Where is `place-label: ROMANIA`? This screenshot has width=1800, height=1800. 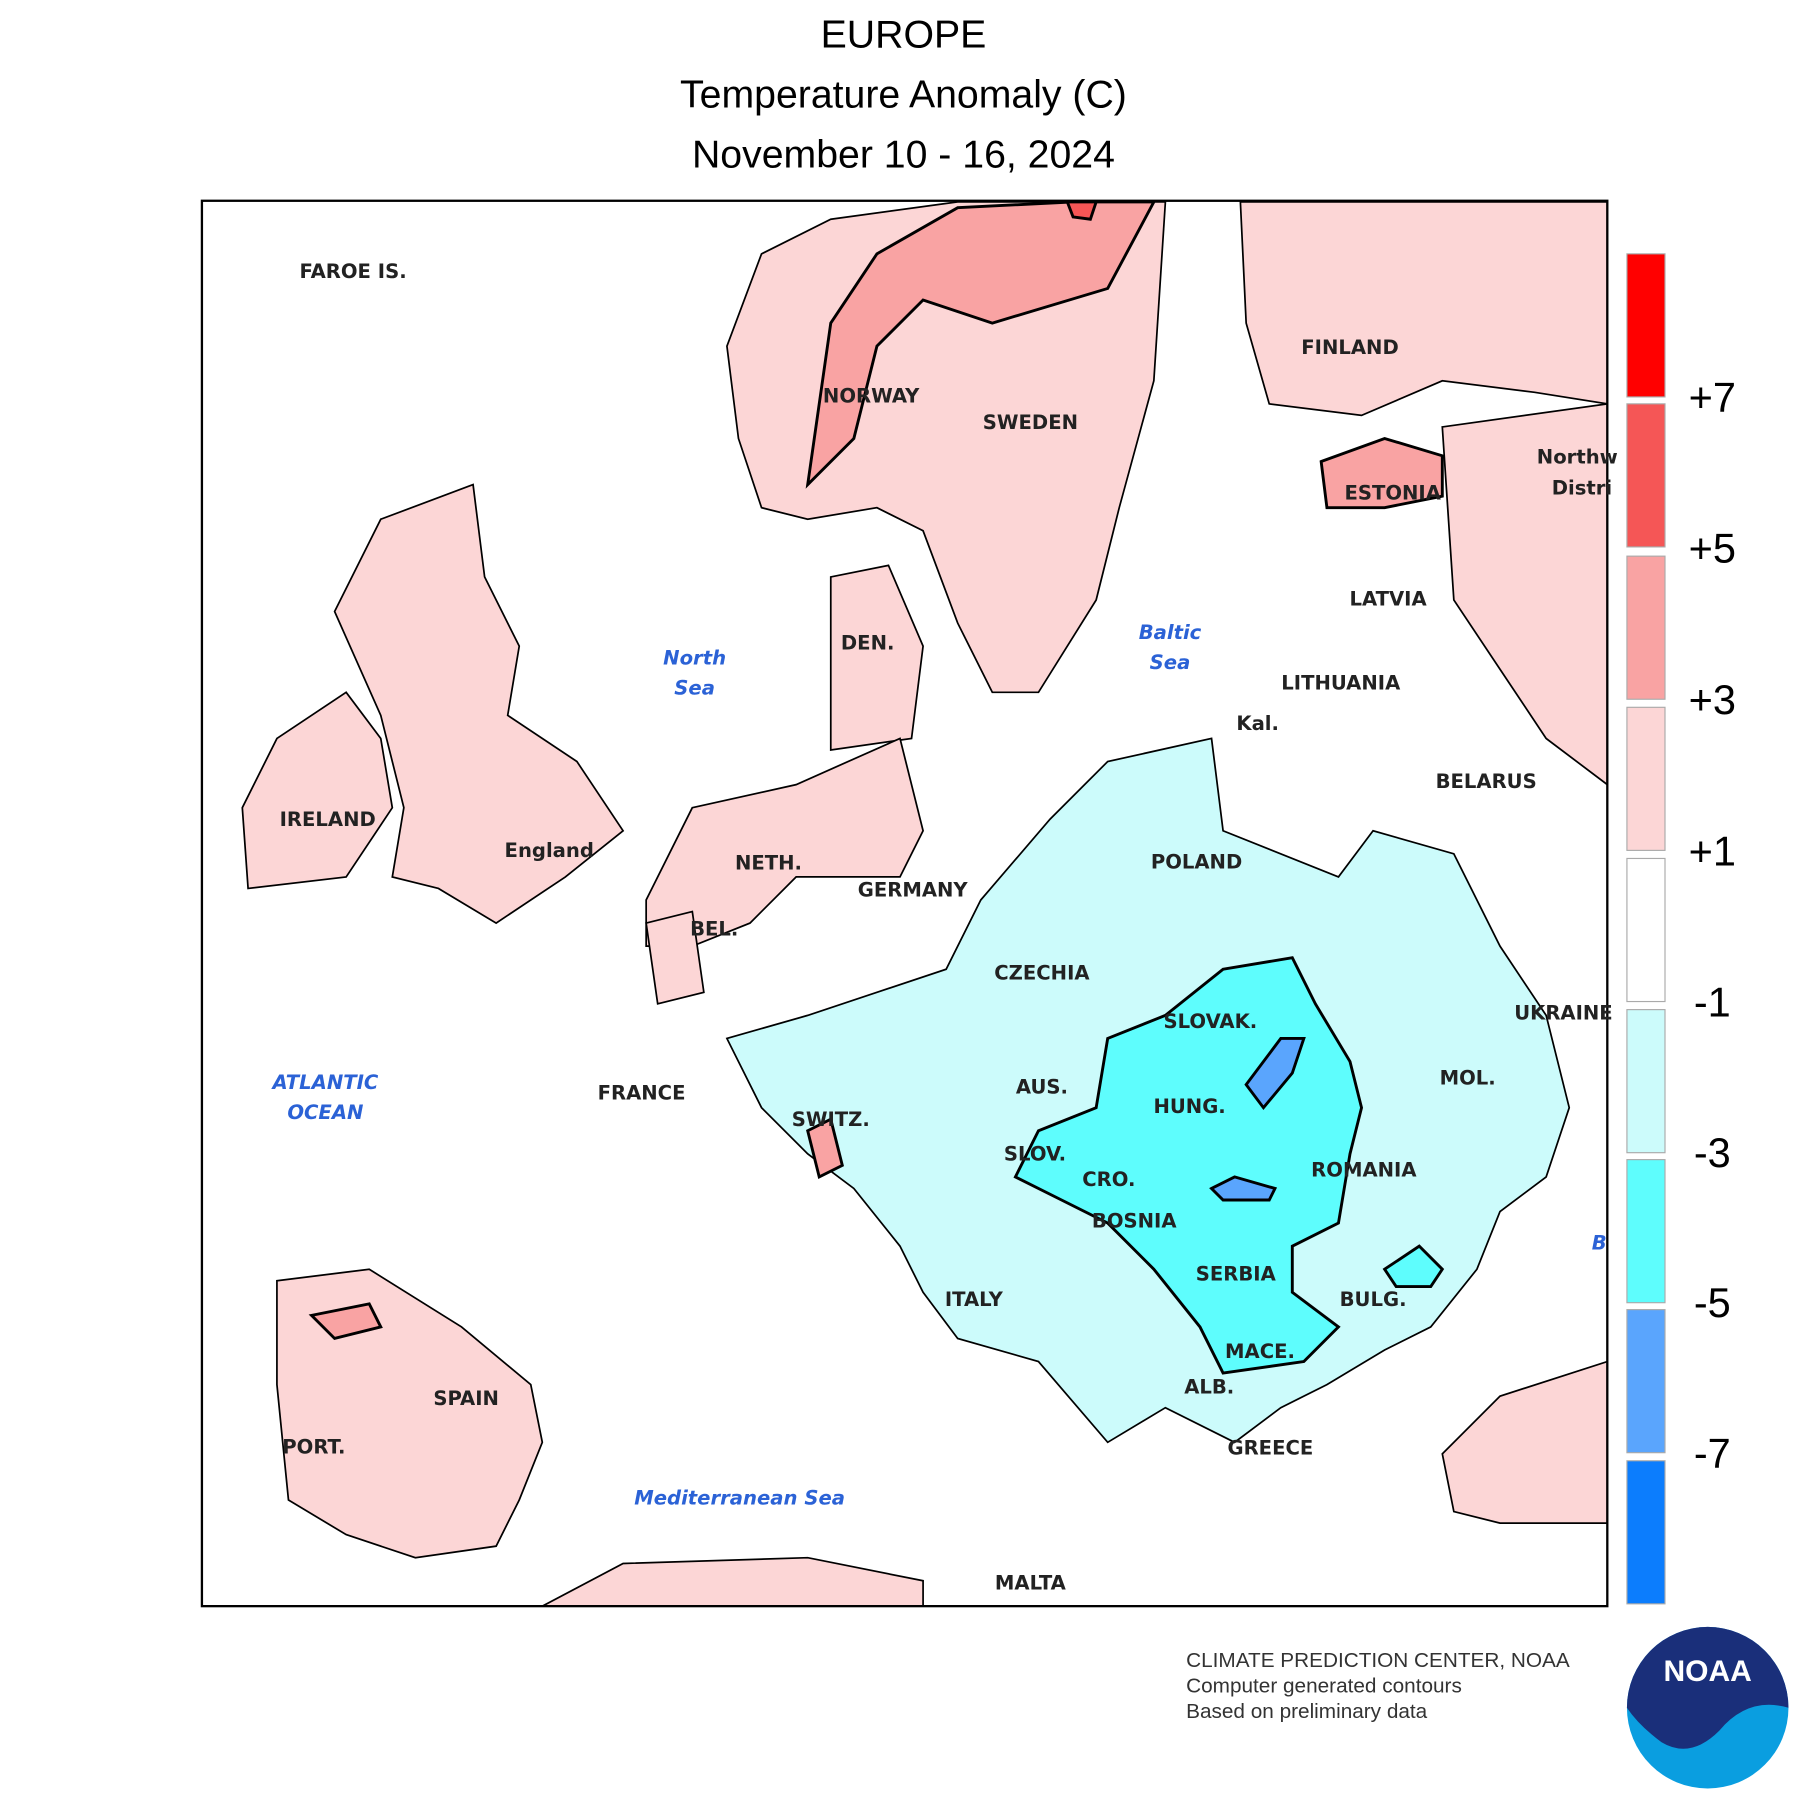 place-label: ROMANIA is located at coordinates (1364, 1170).